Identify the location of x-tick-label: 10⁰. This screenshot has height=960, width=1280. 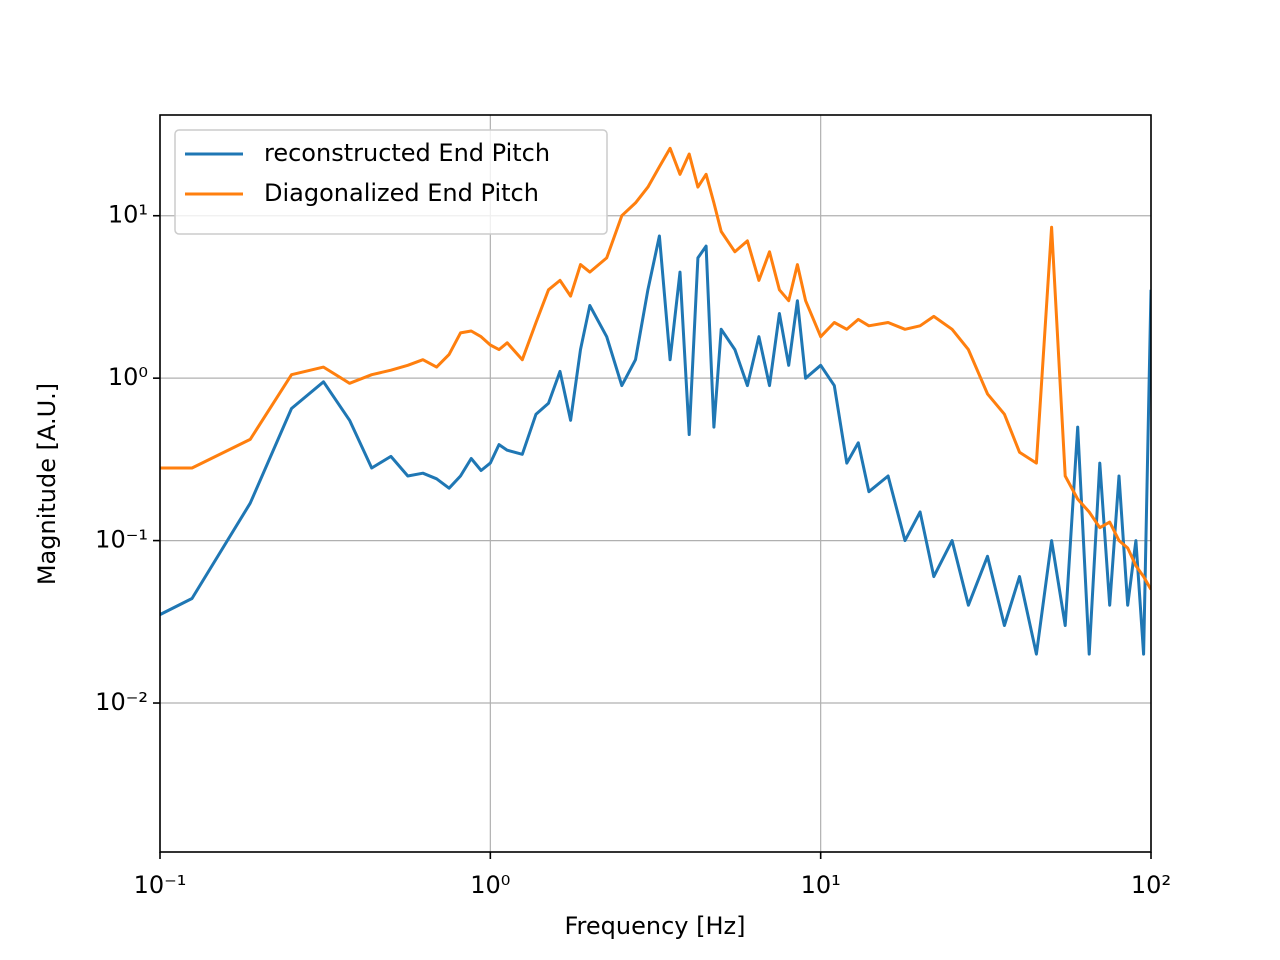
(490, 885).